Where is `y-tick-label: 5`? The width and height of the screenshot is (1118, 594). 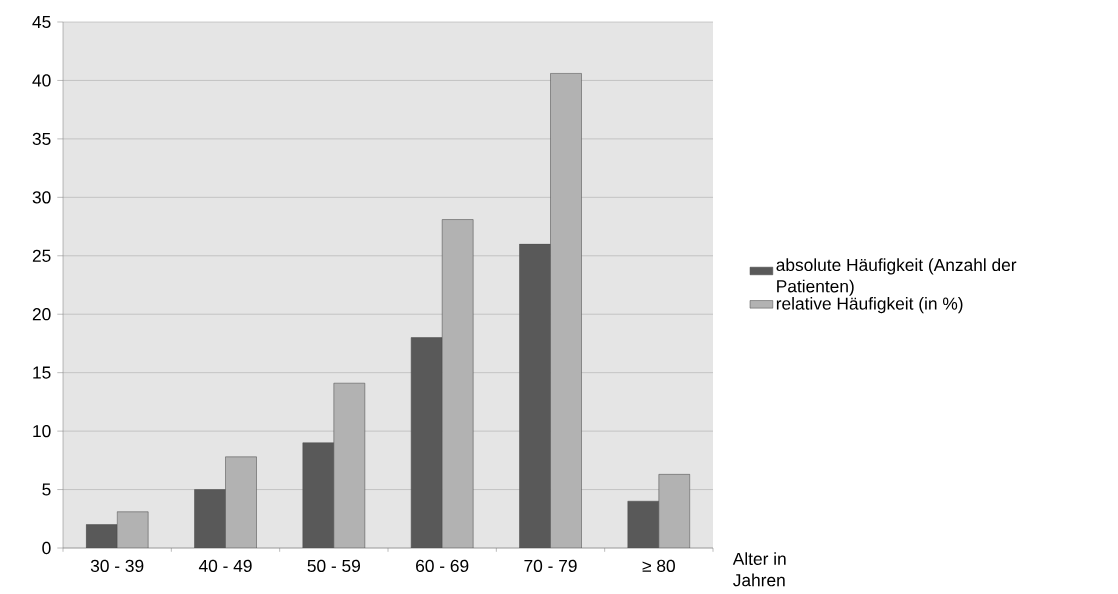 y-tick-label: 5 is located at coordinates (46, 489).